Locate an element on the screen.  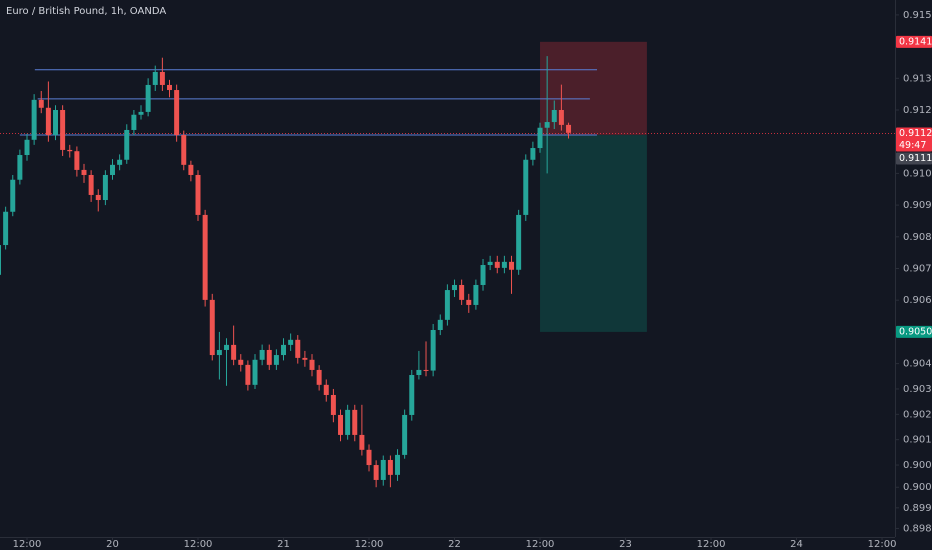
price-tag-label: 0.91113 is located at coordinates (915, 158).